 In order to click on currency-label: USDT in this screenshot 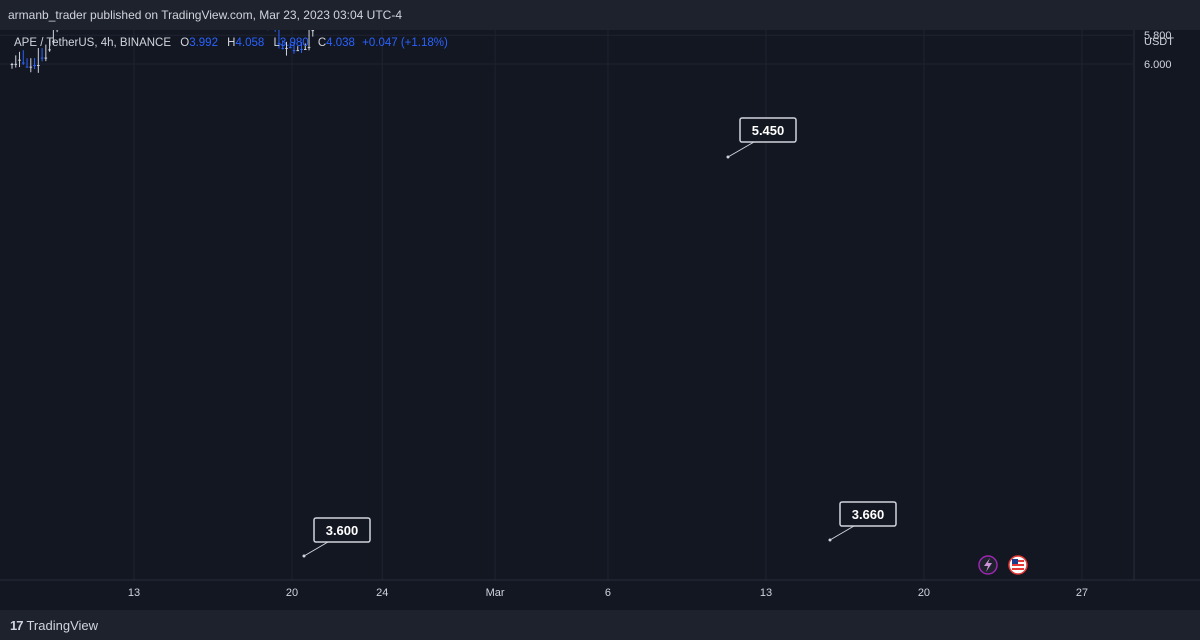, I will do `click(1159, 42)`.